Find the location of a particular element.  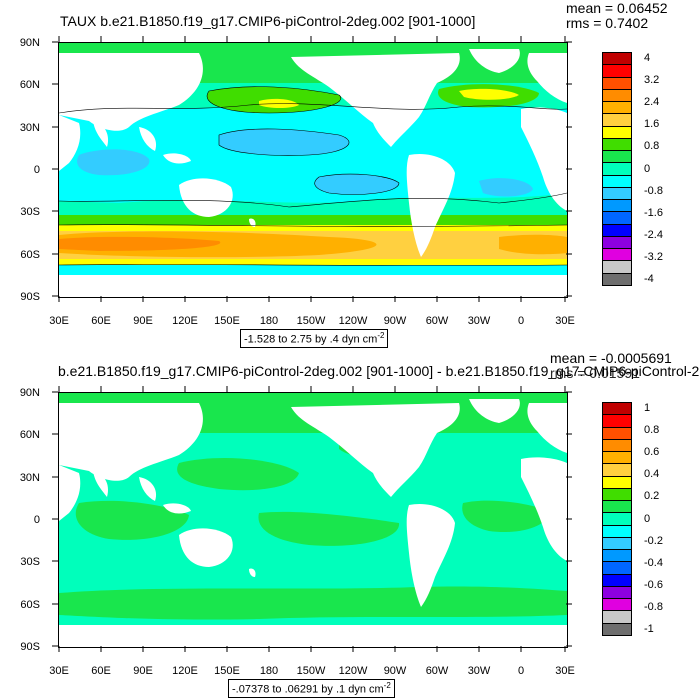

colorbar: 4 3.2 2.4 1.6 0.8 0 -0.8 -1.6 -2.4 -3.2 -4 is located at coordinates (632, 169).